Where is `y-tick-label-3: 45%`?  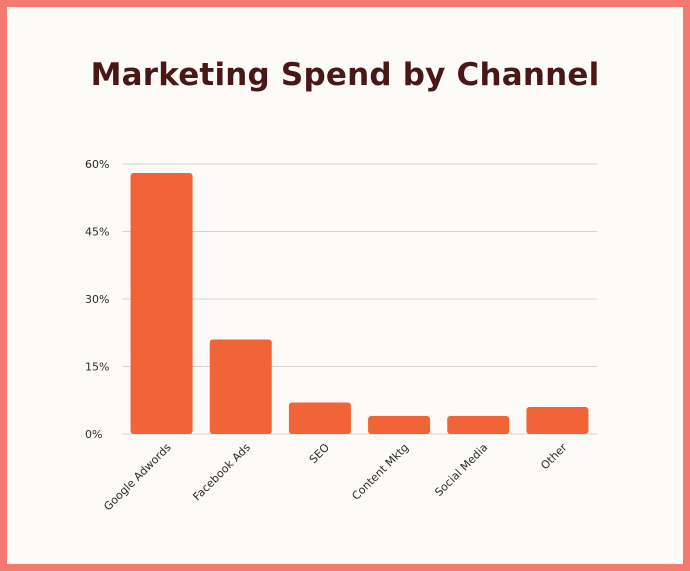
y-tick-label-3: 45% is located at coordinates (97, 232).